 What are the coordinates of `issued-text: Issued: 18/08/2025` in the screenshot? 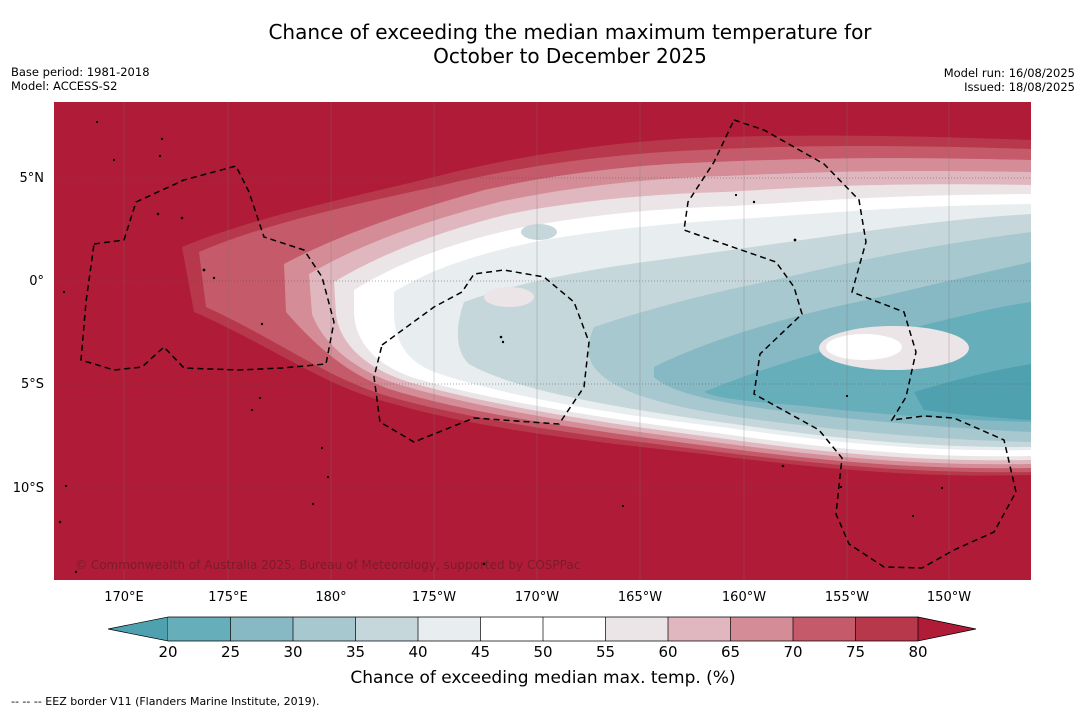 It's located at (1019, 87).